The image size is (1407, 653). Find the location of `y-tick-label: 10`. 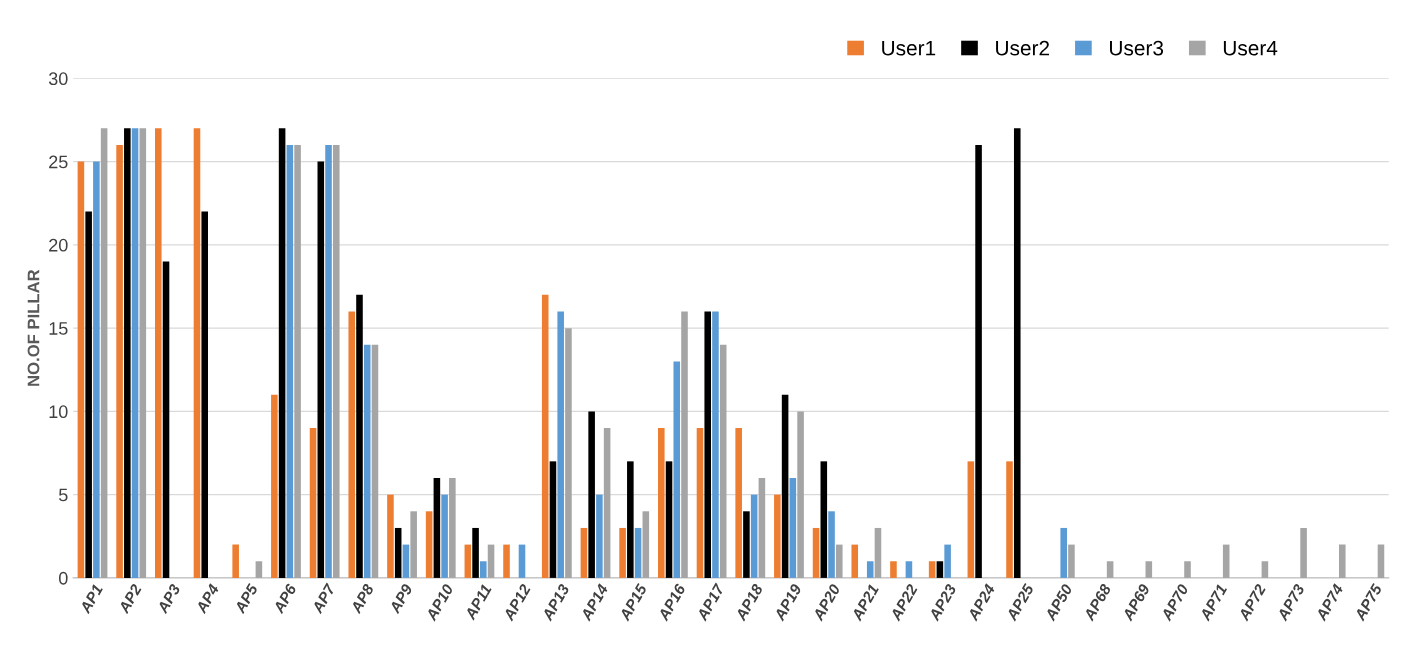

y-tick-label: 10 is located at coordinates (58, 412).